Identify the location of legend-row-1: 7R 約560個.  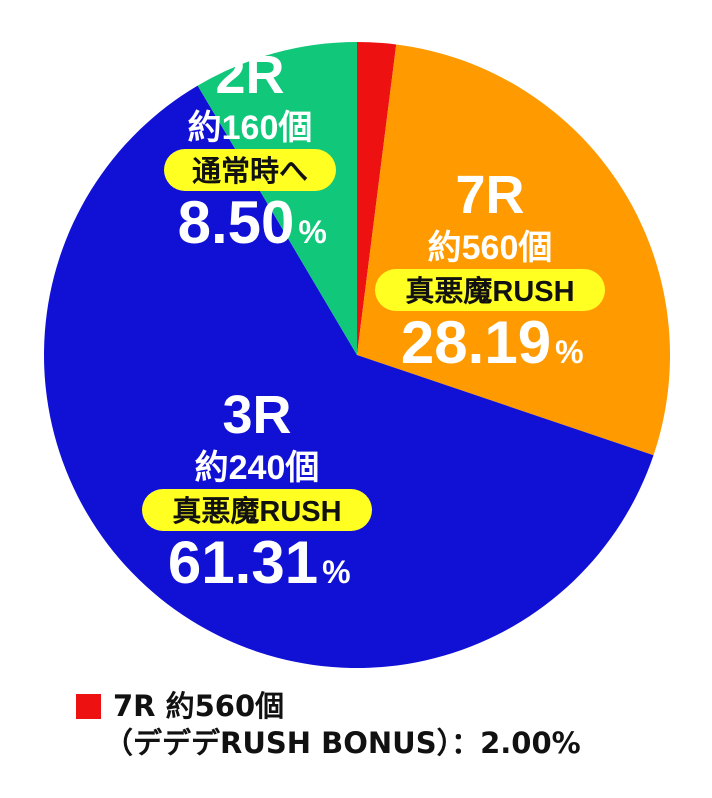
(328, 706).